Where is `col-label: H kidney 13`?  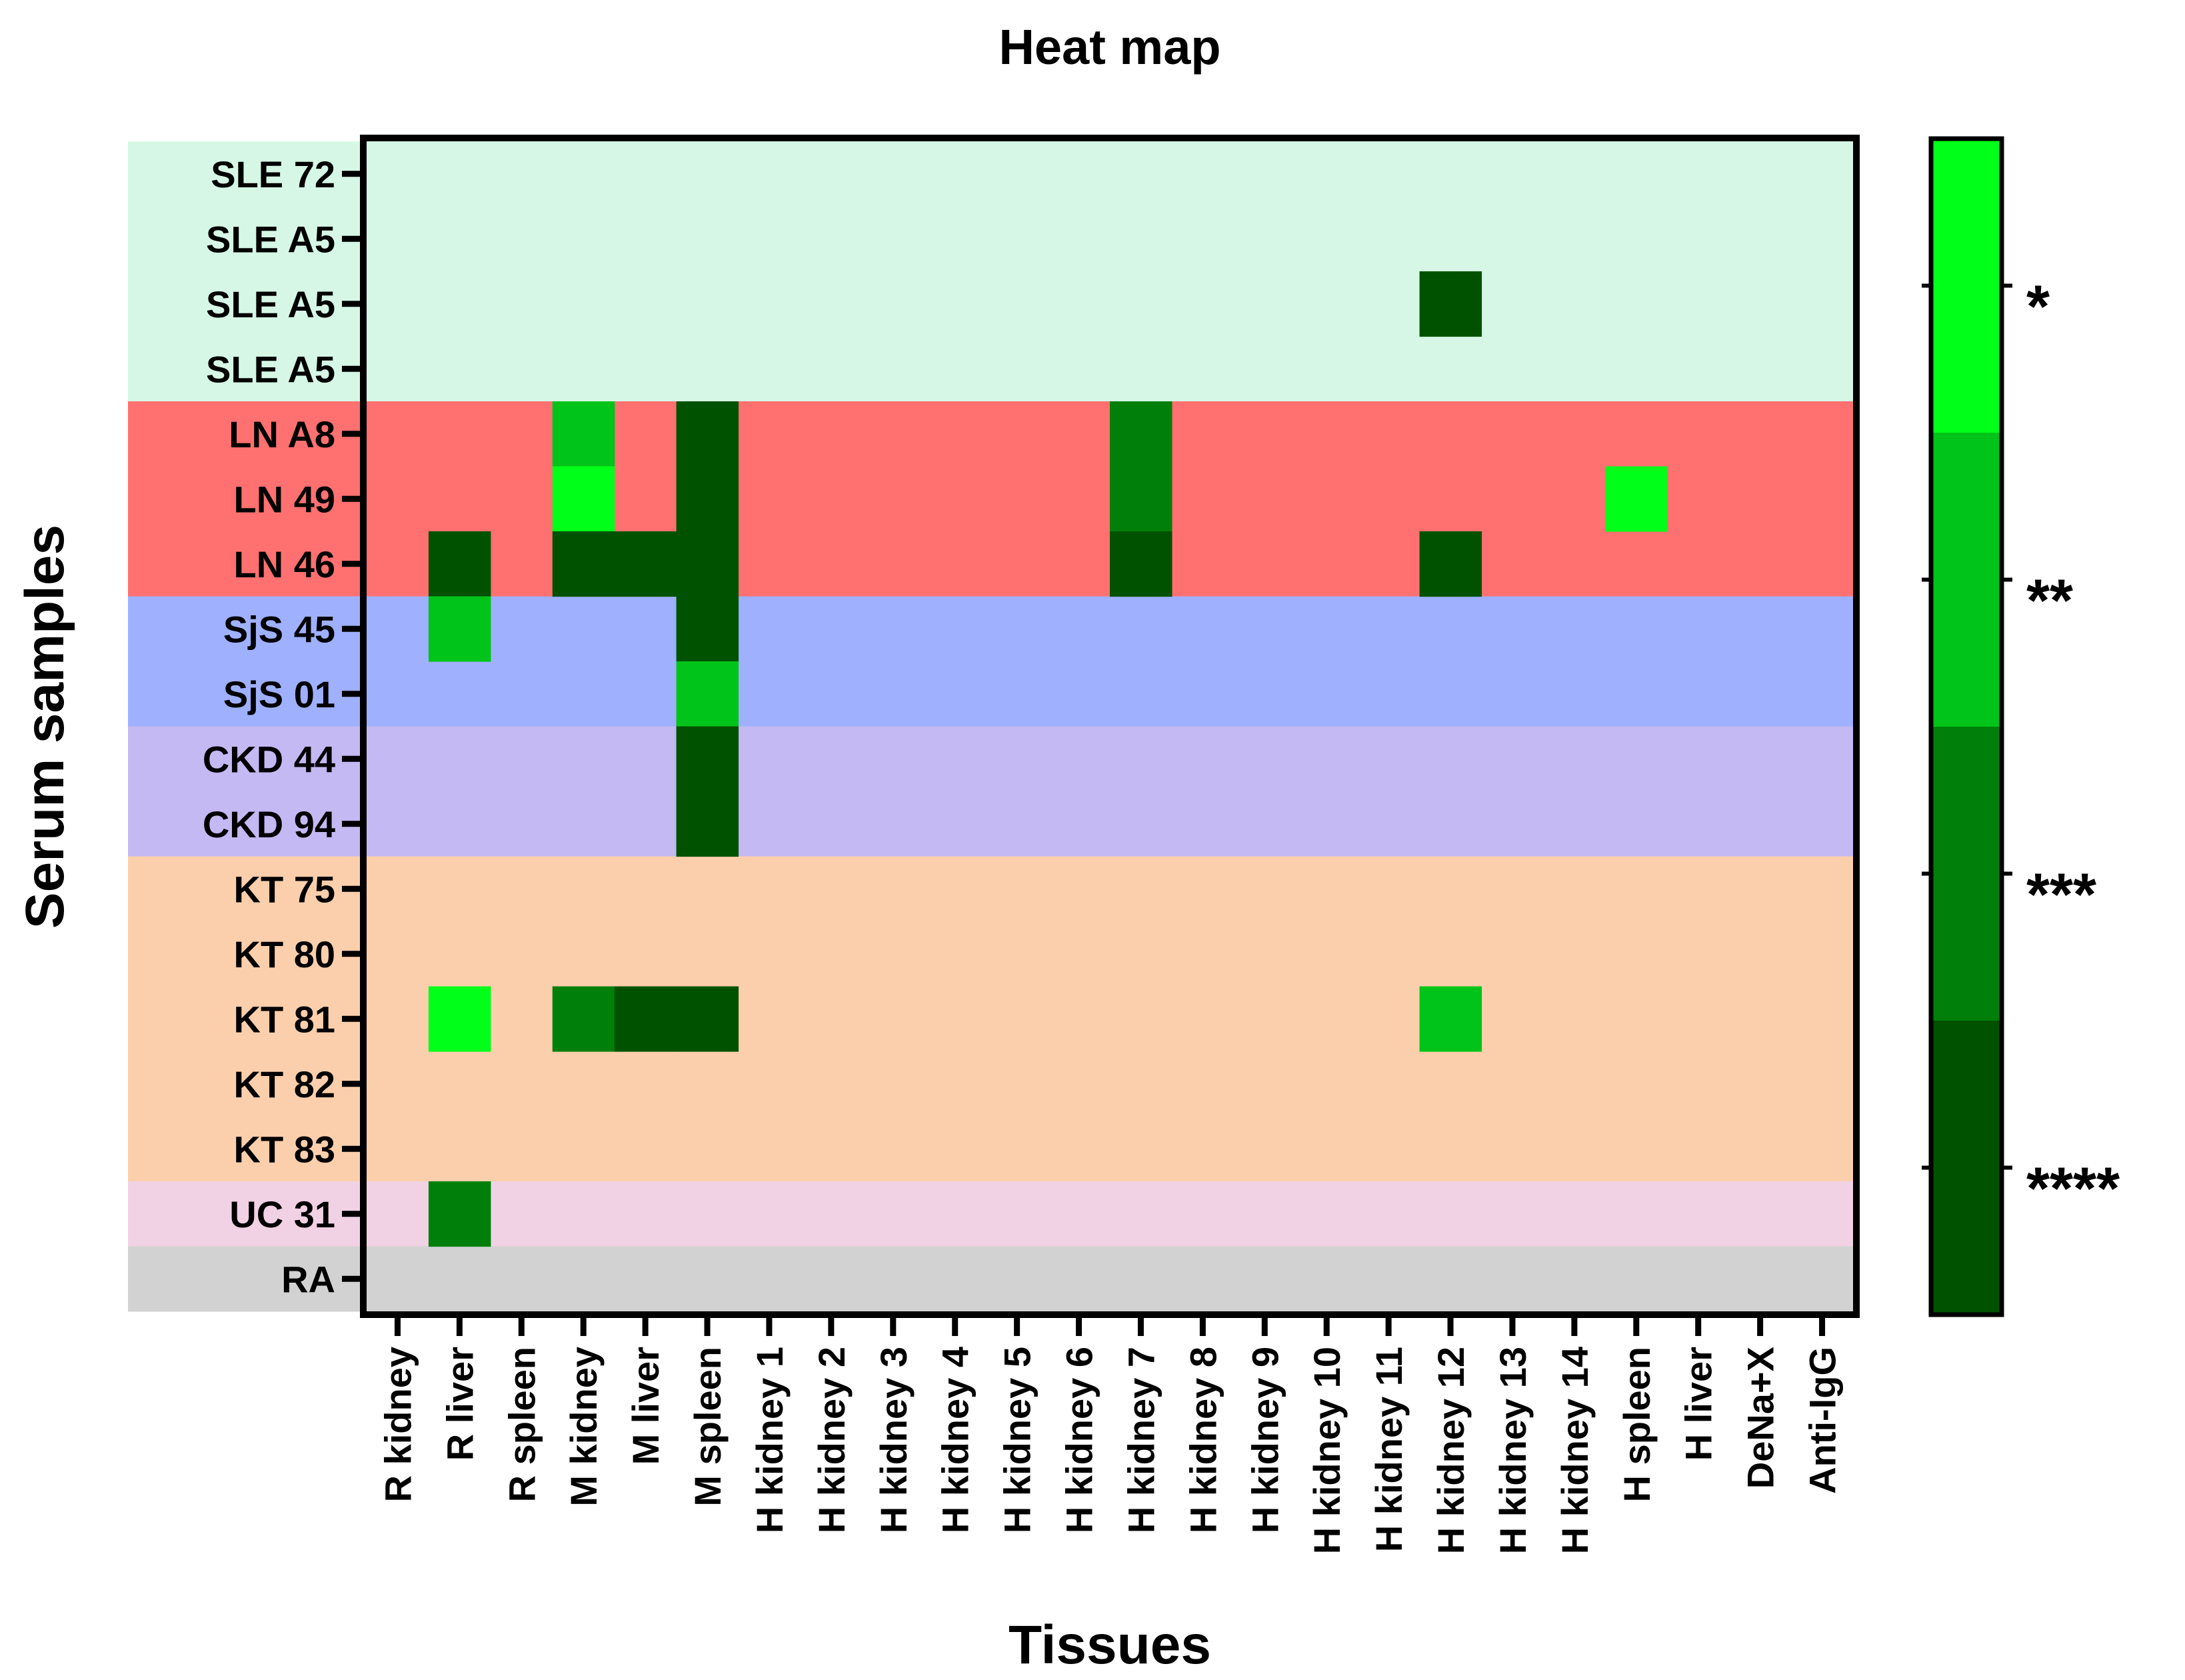 col-label: H kidney 13 is located at coordinates (1513, 1450).